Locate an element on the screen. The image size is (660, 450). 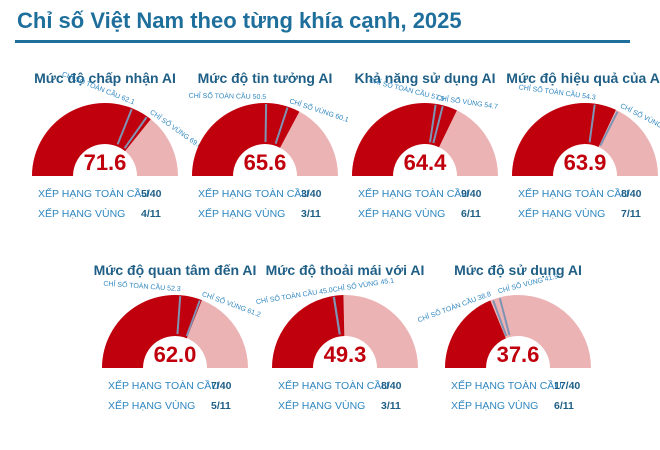
title-divider is located at coordinates (322, 41).